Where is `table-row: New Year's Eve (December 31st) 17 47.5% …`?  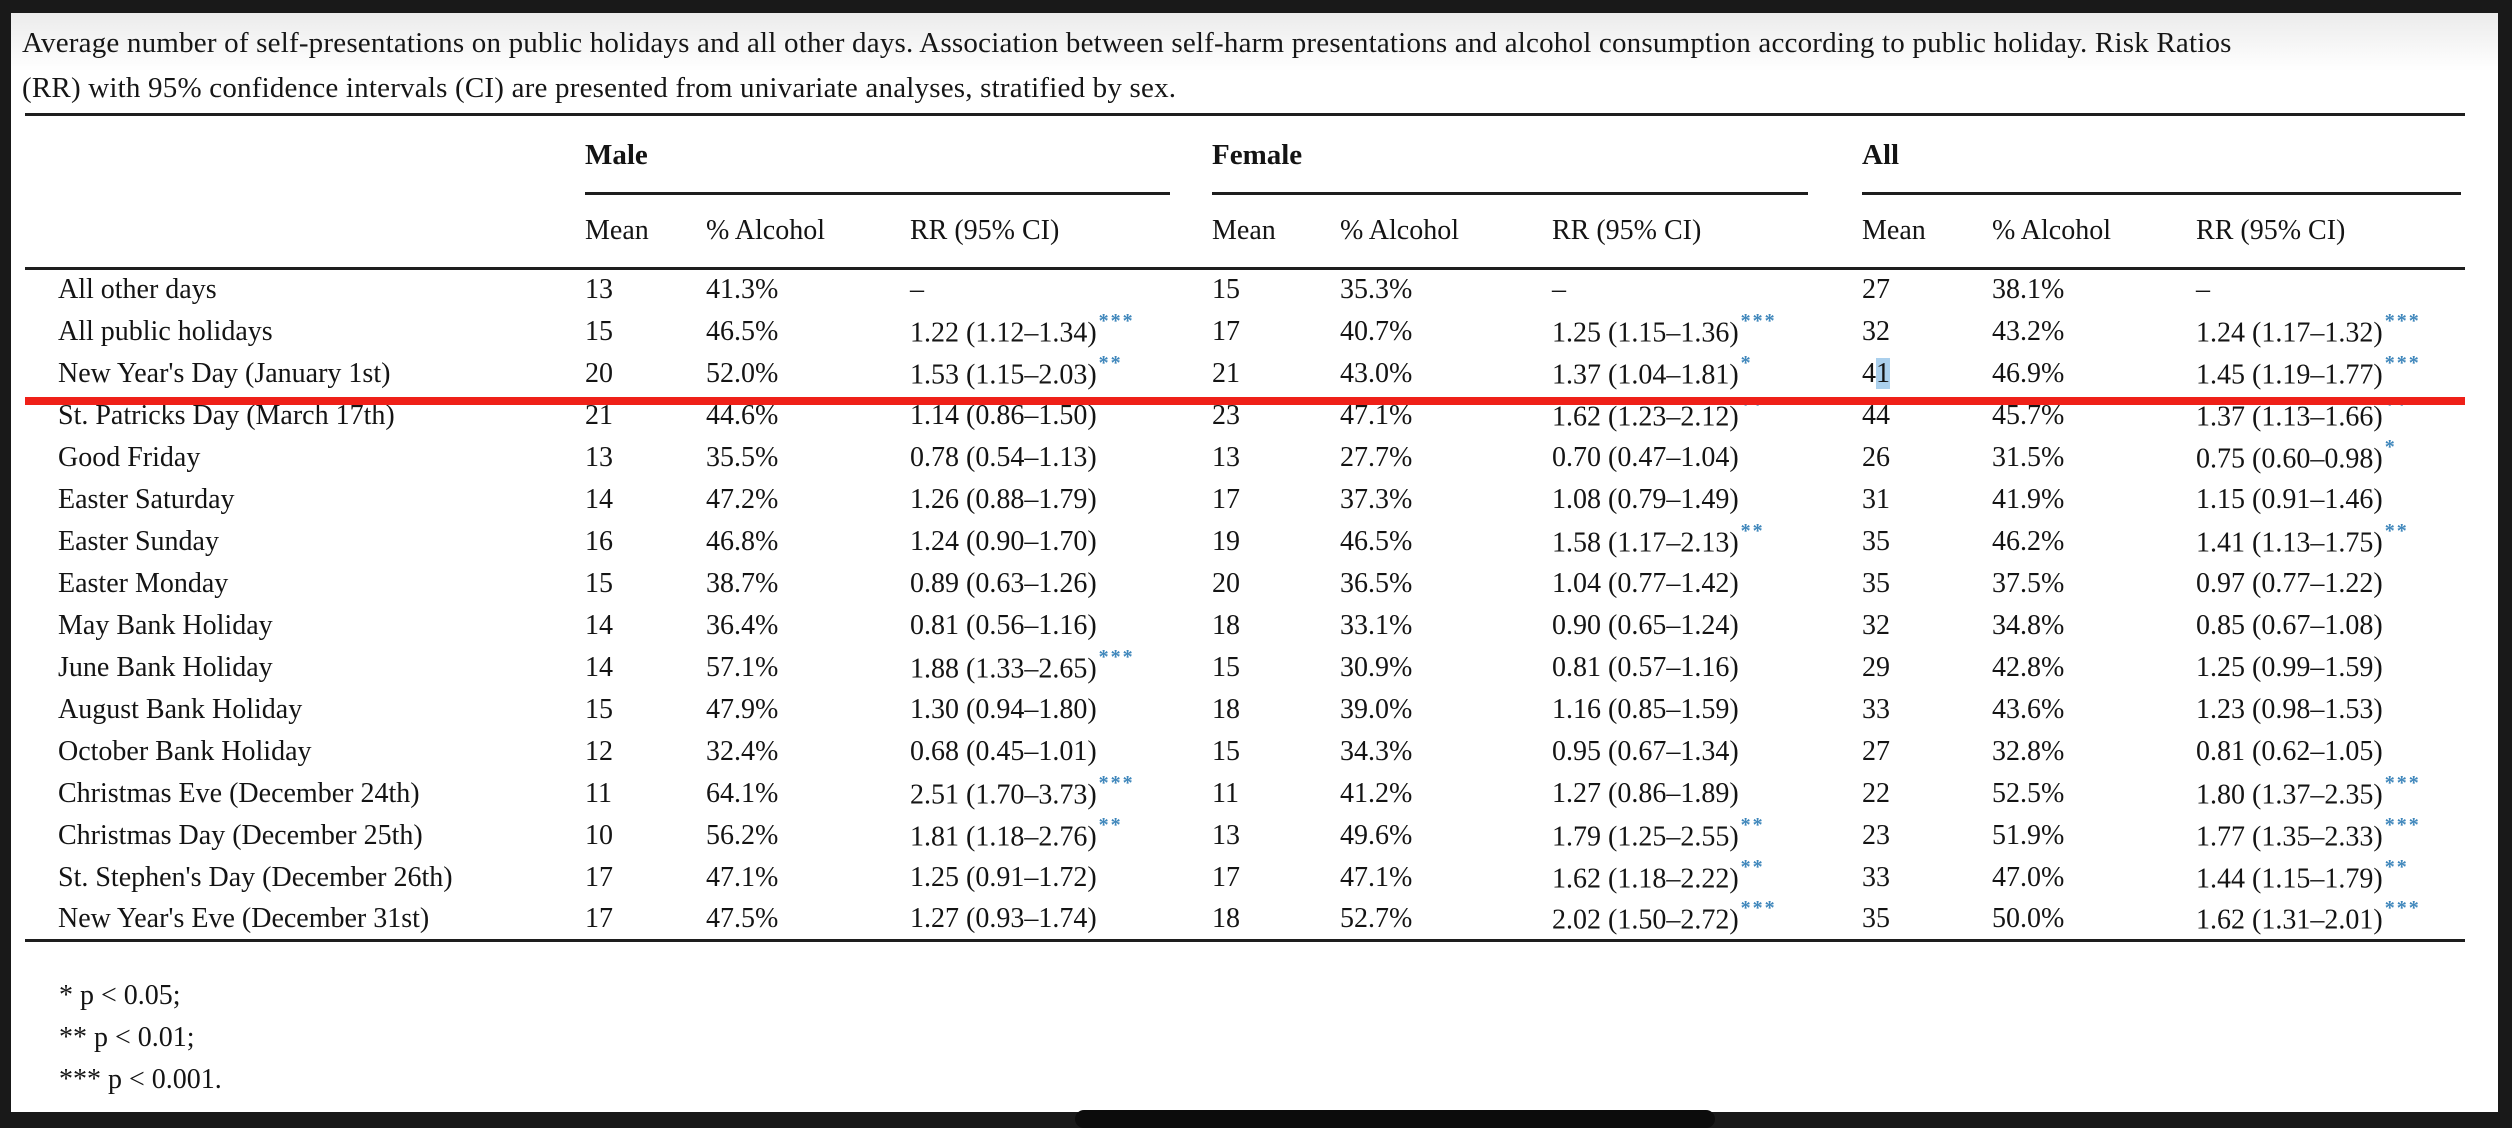 table-row: New Year's Eve (December 31st) 17 47.5% … is located at coordinates (1245, 919).